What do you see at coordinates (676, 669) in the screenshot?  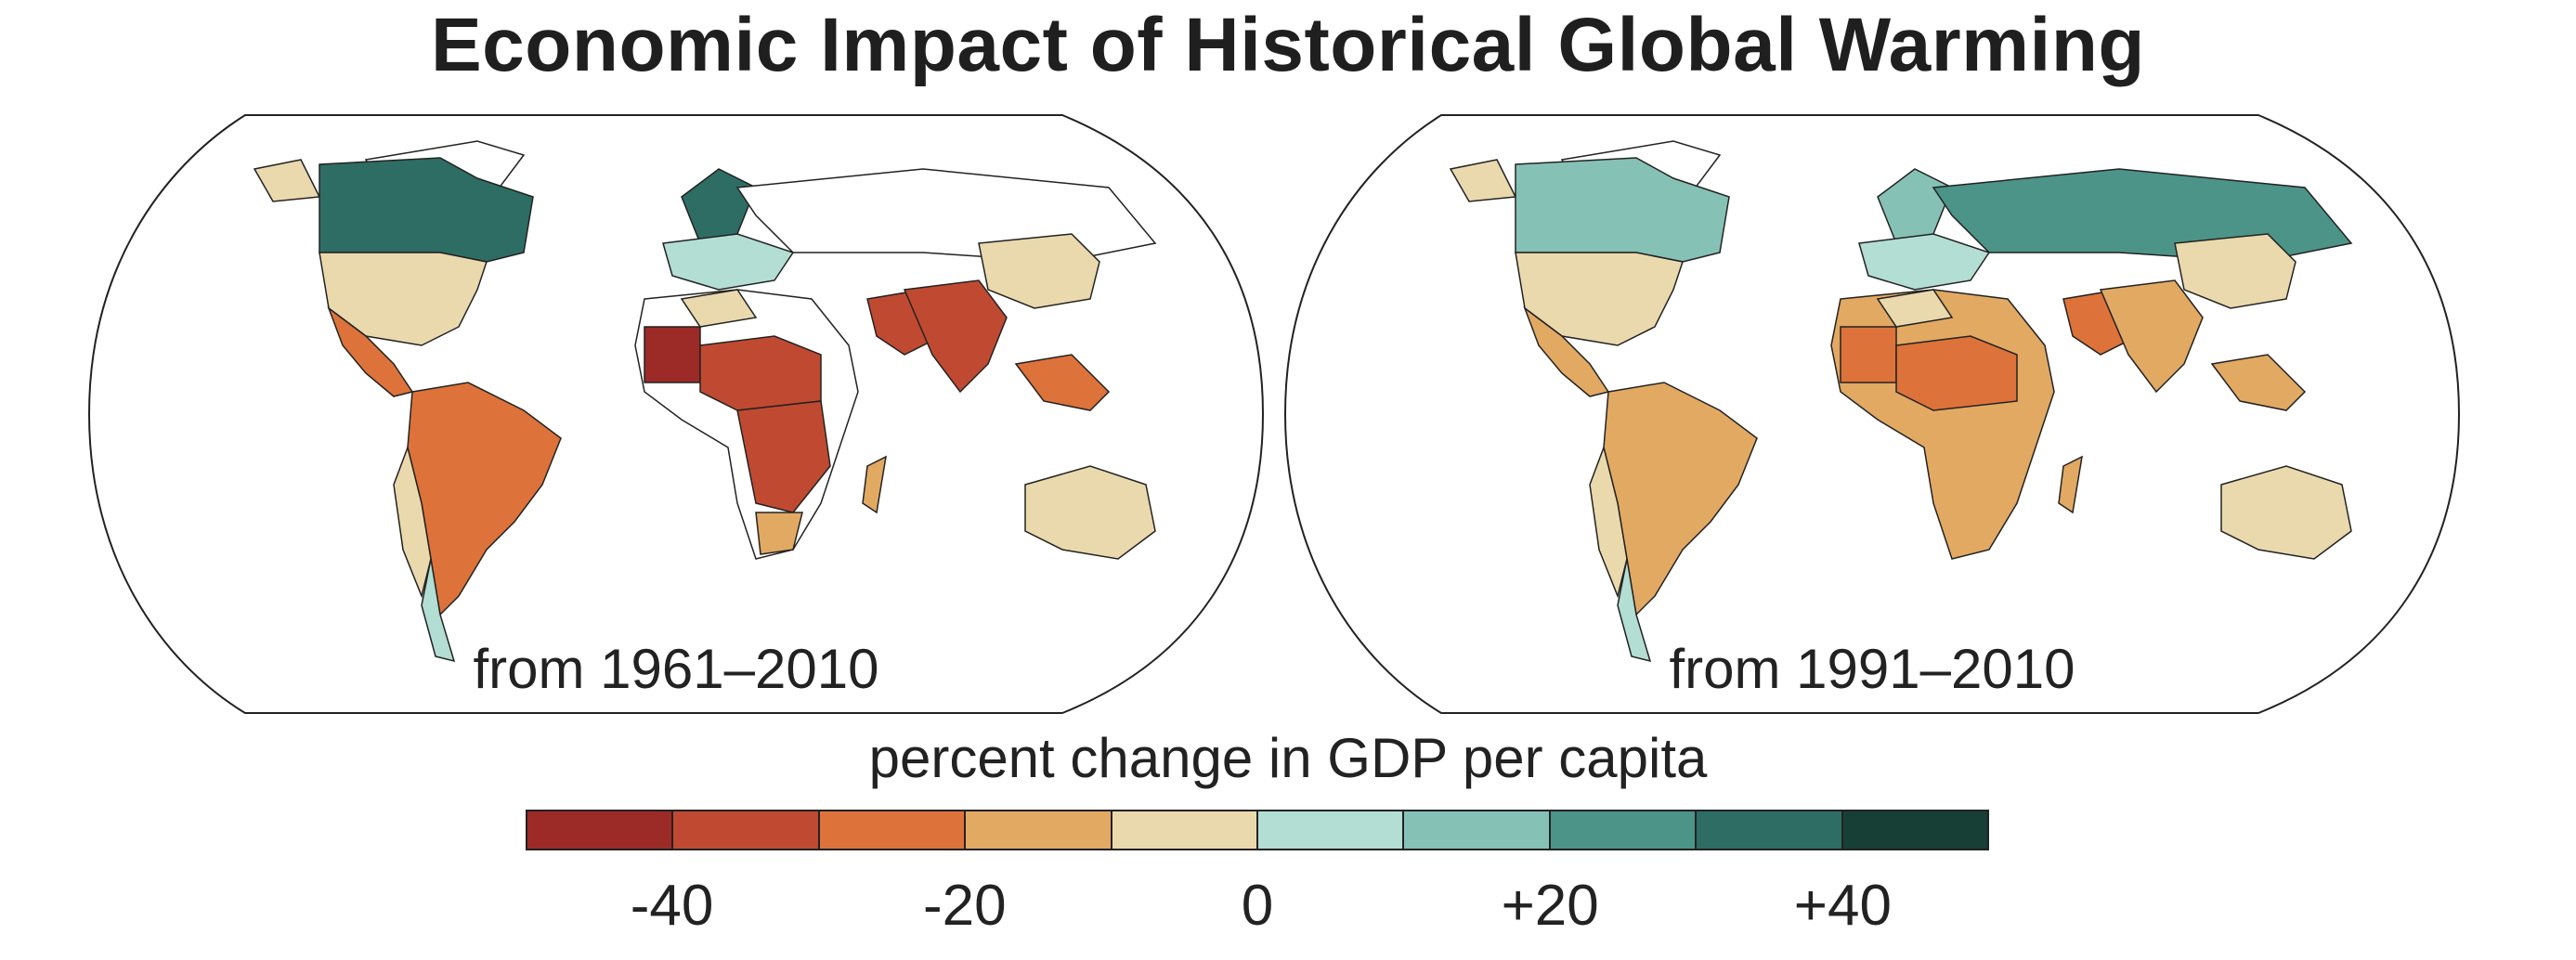 I see `map-period-label: from 1961–2010` at bounding box center [676, 669].